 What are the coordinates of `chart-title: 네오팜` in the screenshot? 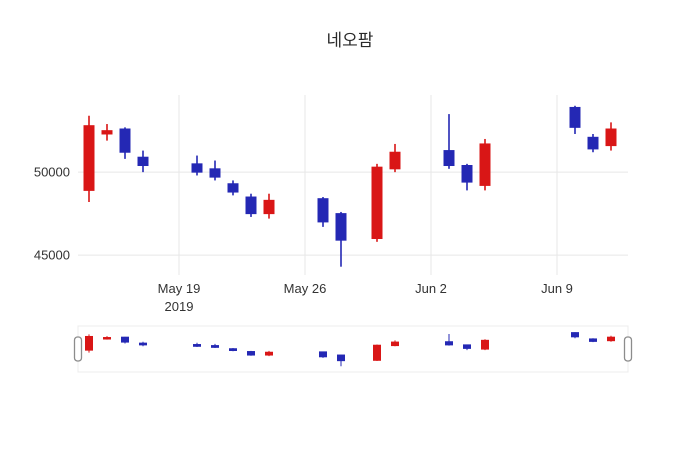 It's located at (350, 40).